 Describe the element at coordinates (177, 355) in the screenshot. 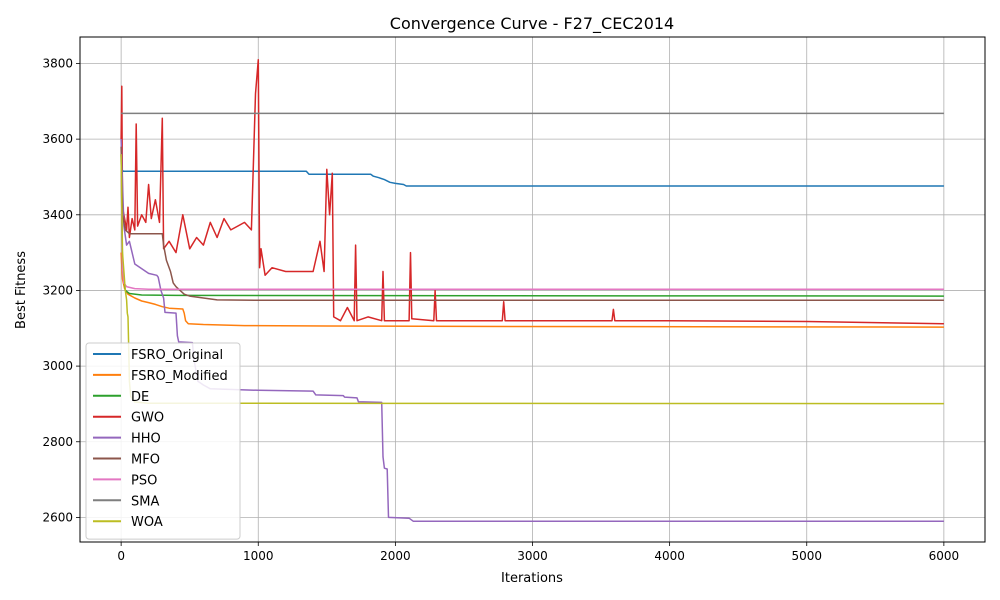

I see `legend-label: FSRO_Original` at that location.